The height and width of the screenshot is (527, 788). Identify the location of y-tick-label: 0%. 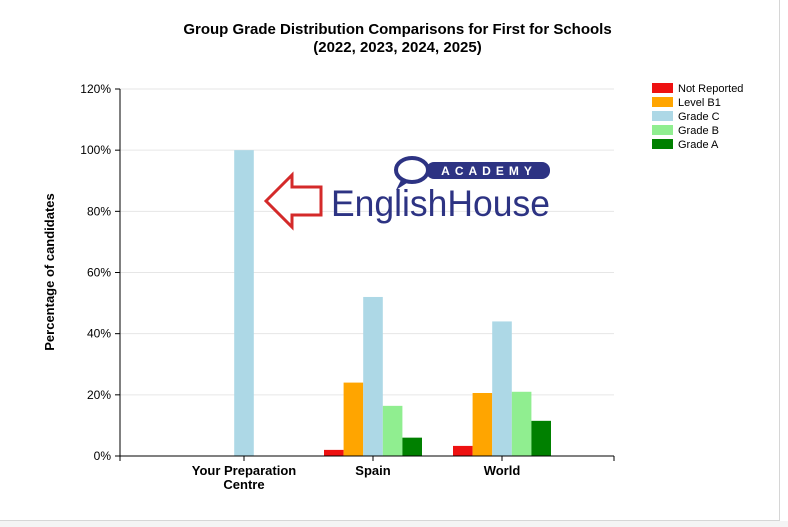
(103, 456).